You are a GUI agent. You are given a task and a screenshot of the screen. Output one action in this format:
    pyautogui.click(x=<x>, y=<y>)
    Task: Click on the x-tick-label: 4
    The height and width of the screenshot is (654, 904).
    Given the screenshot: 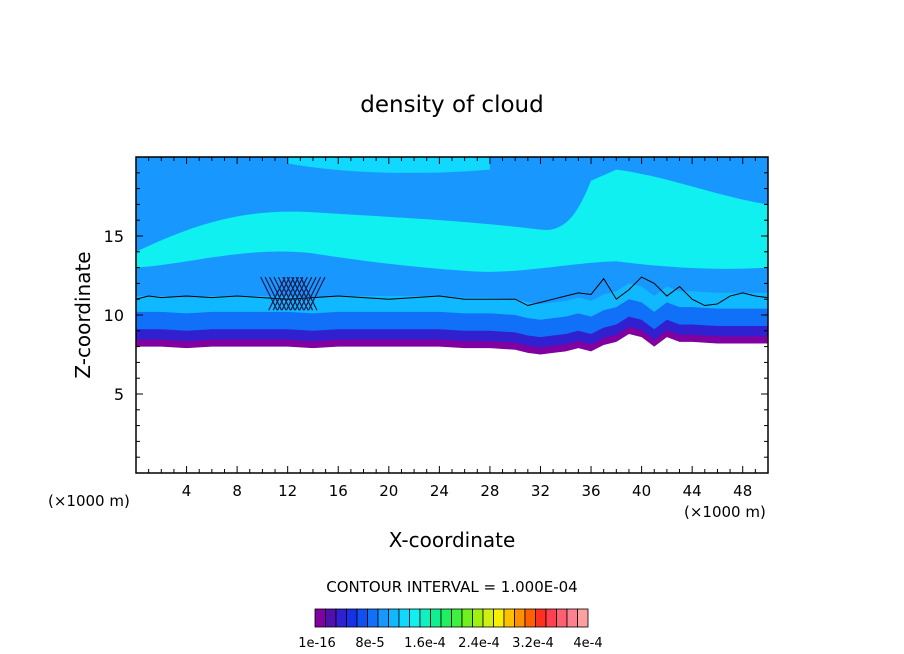 What is the action you would take?
    pyautogui.click(x=187, y=491)
    